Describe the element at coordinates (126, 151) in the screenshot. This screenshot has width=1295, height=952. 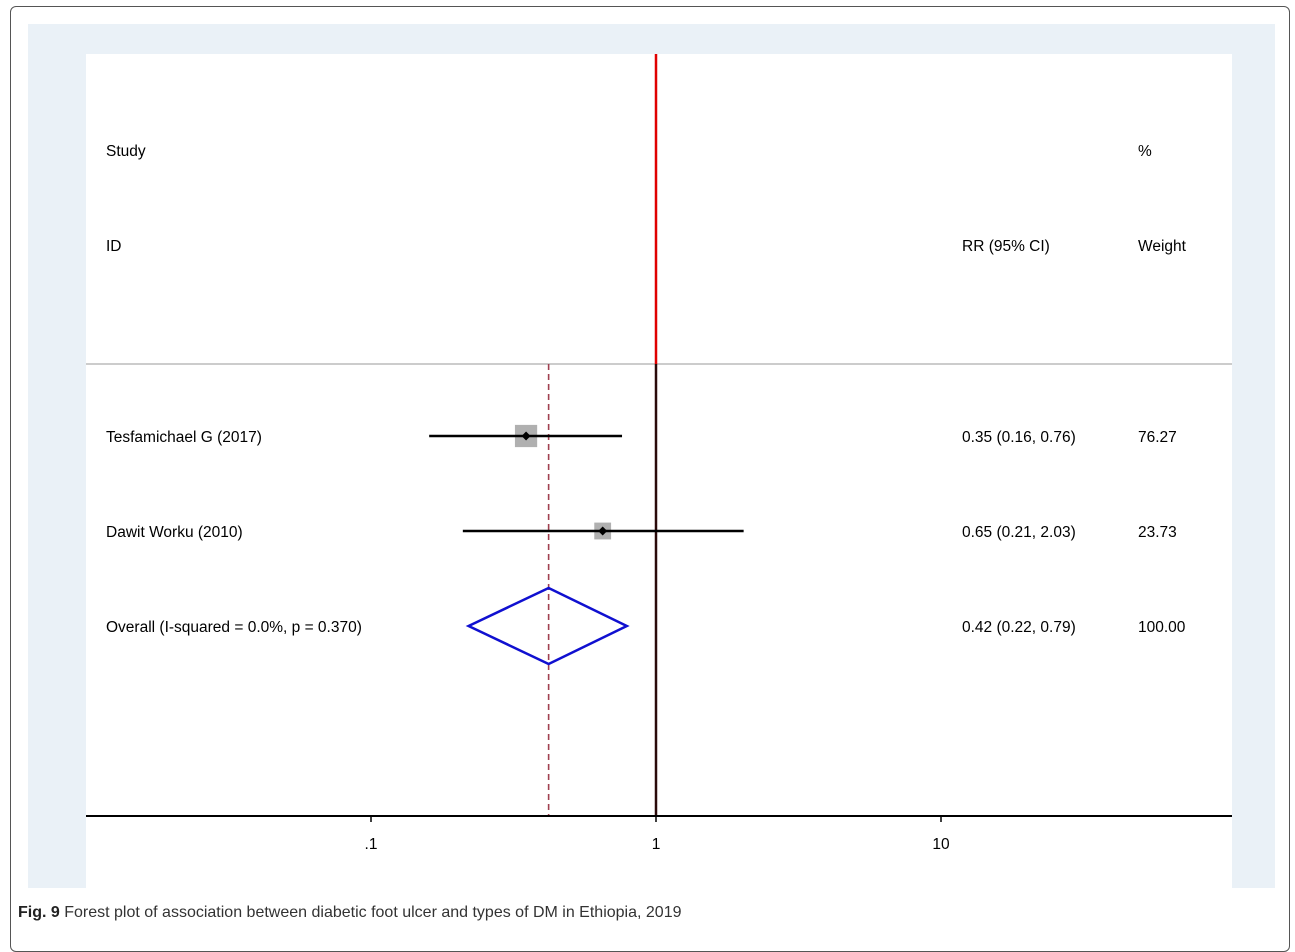
I see `header-study: Study` at that location.